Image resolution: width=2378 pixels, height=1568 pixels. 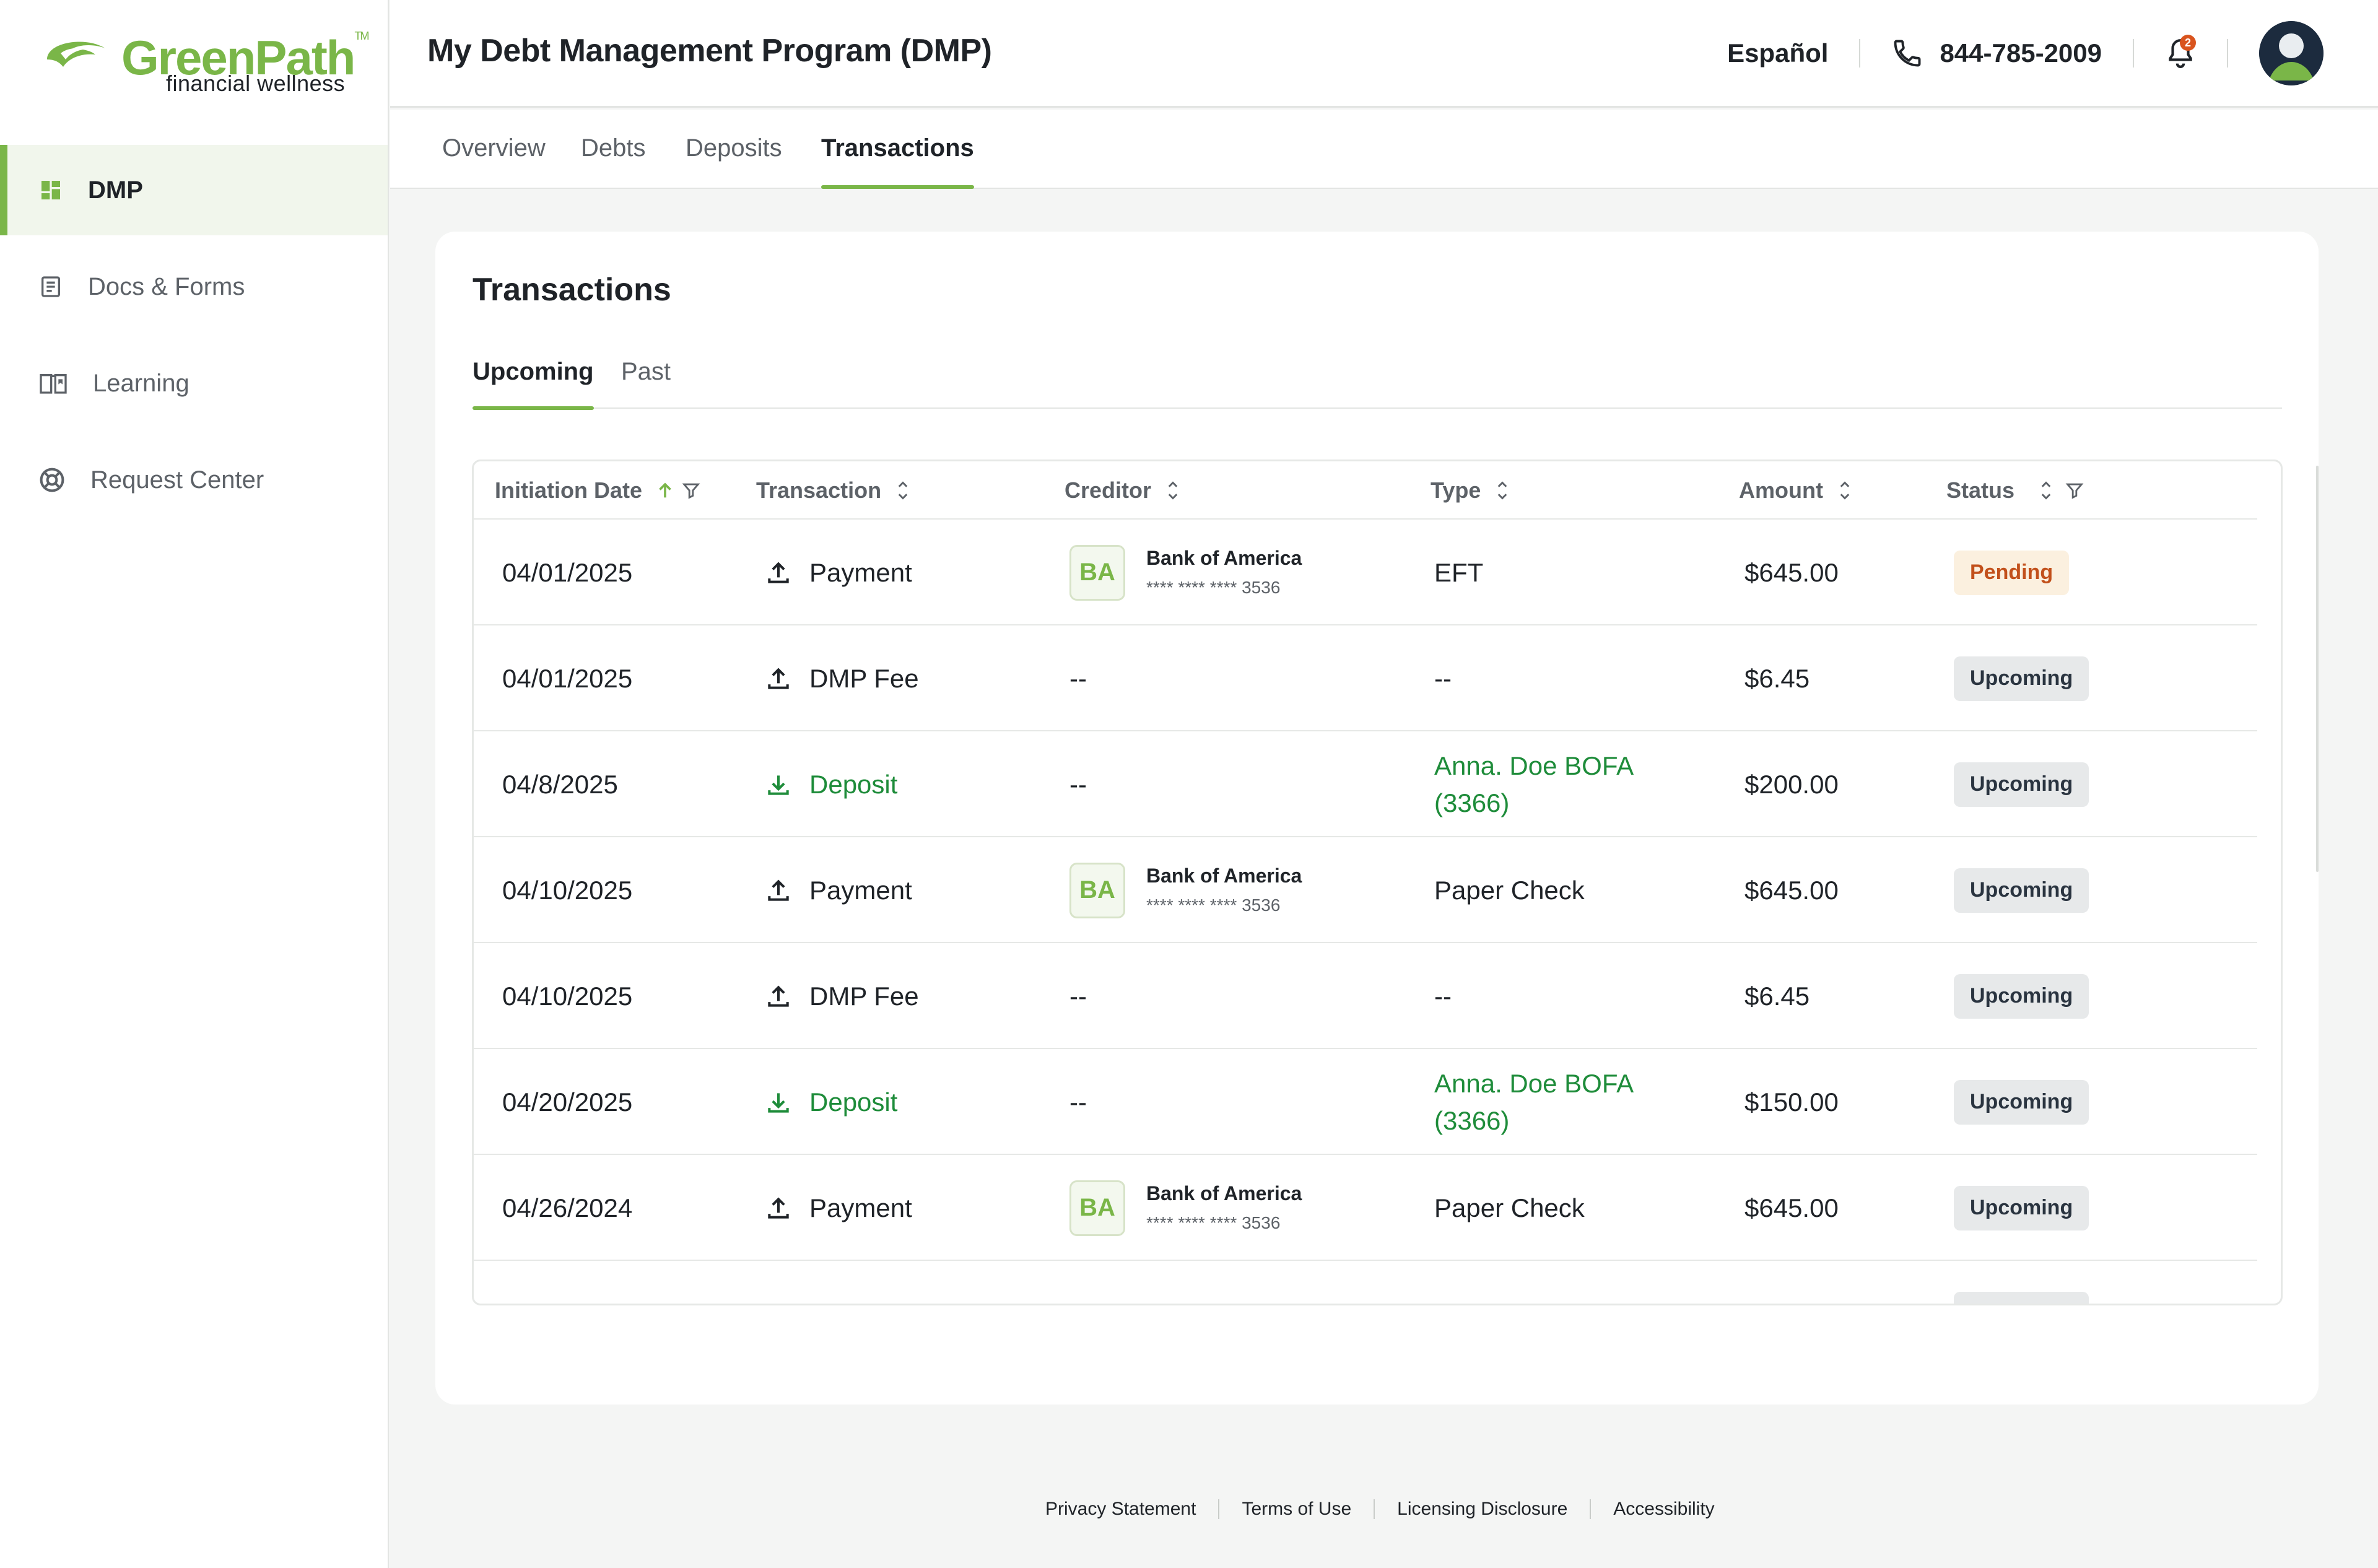 What do you see at coordinates (1777, 996) in the screenshot?
I see `amount-cell: $6.45` at bounding box center [1777, 996].